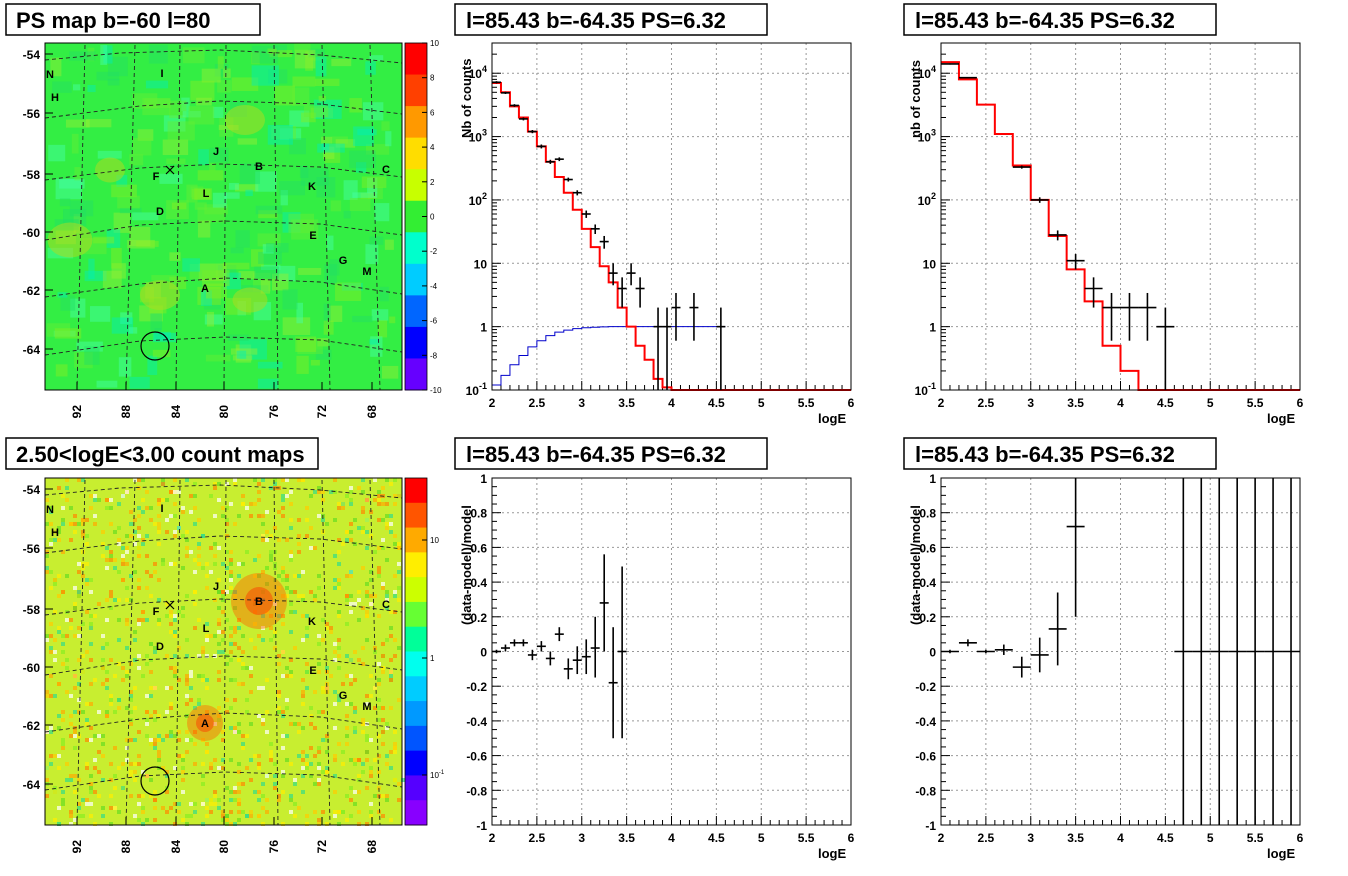 The image size is (1348, 876). Describe the element at coordinates (432, 147) in the screenshot. I see `colorbar-label: 4` at that location.